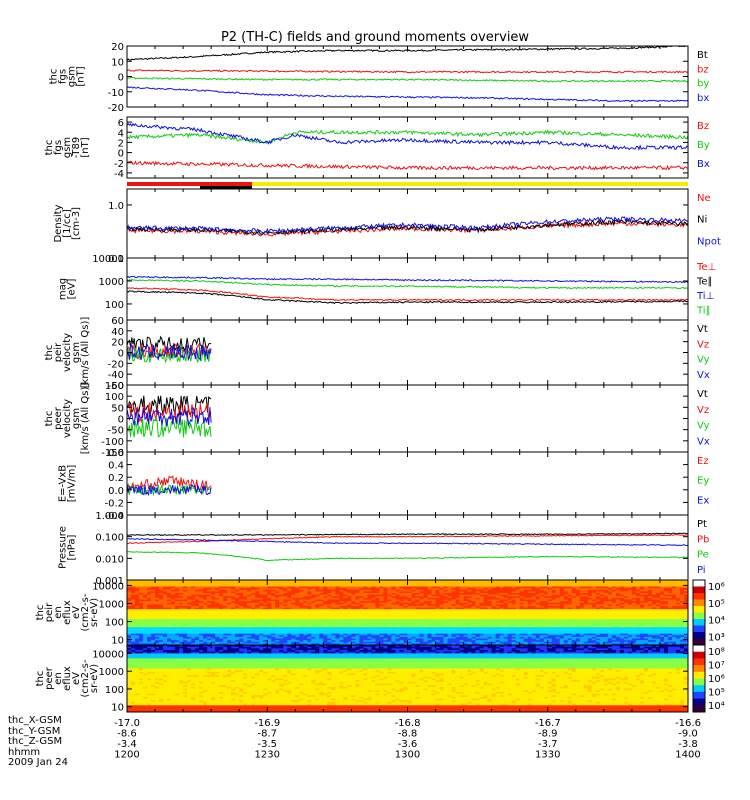  What do you see at coordinates (701, 570) in the screenshot?
I see `legend-Pi: Pi` at bounding box center [701, 570].